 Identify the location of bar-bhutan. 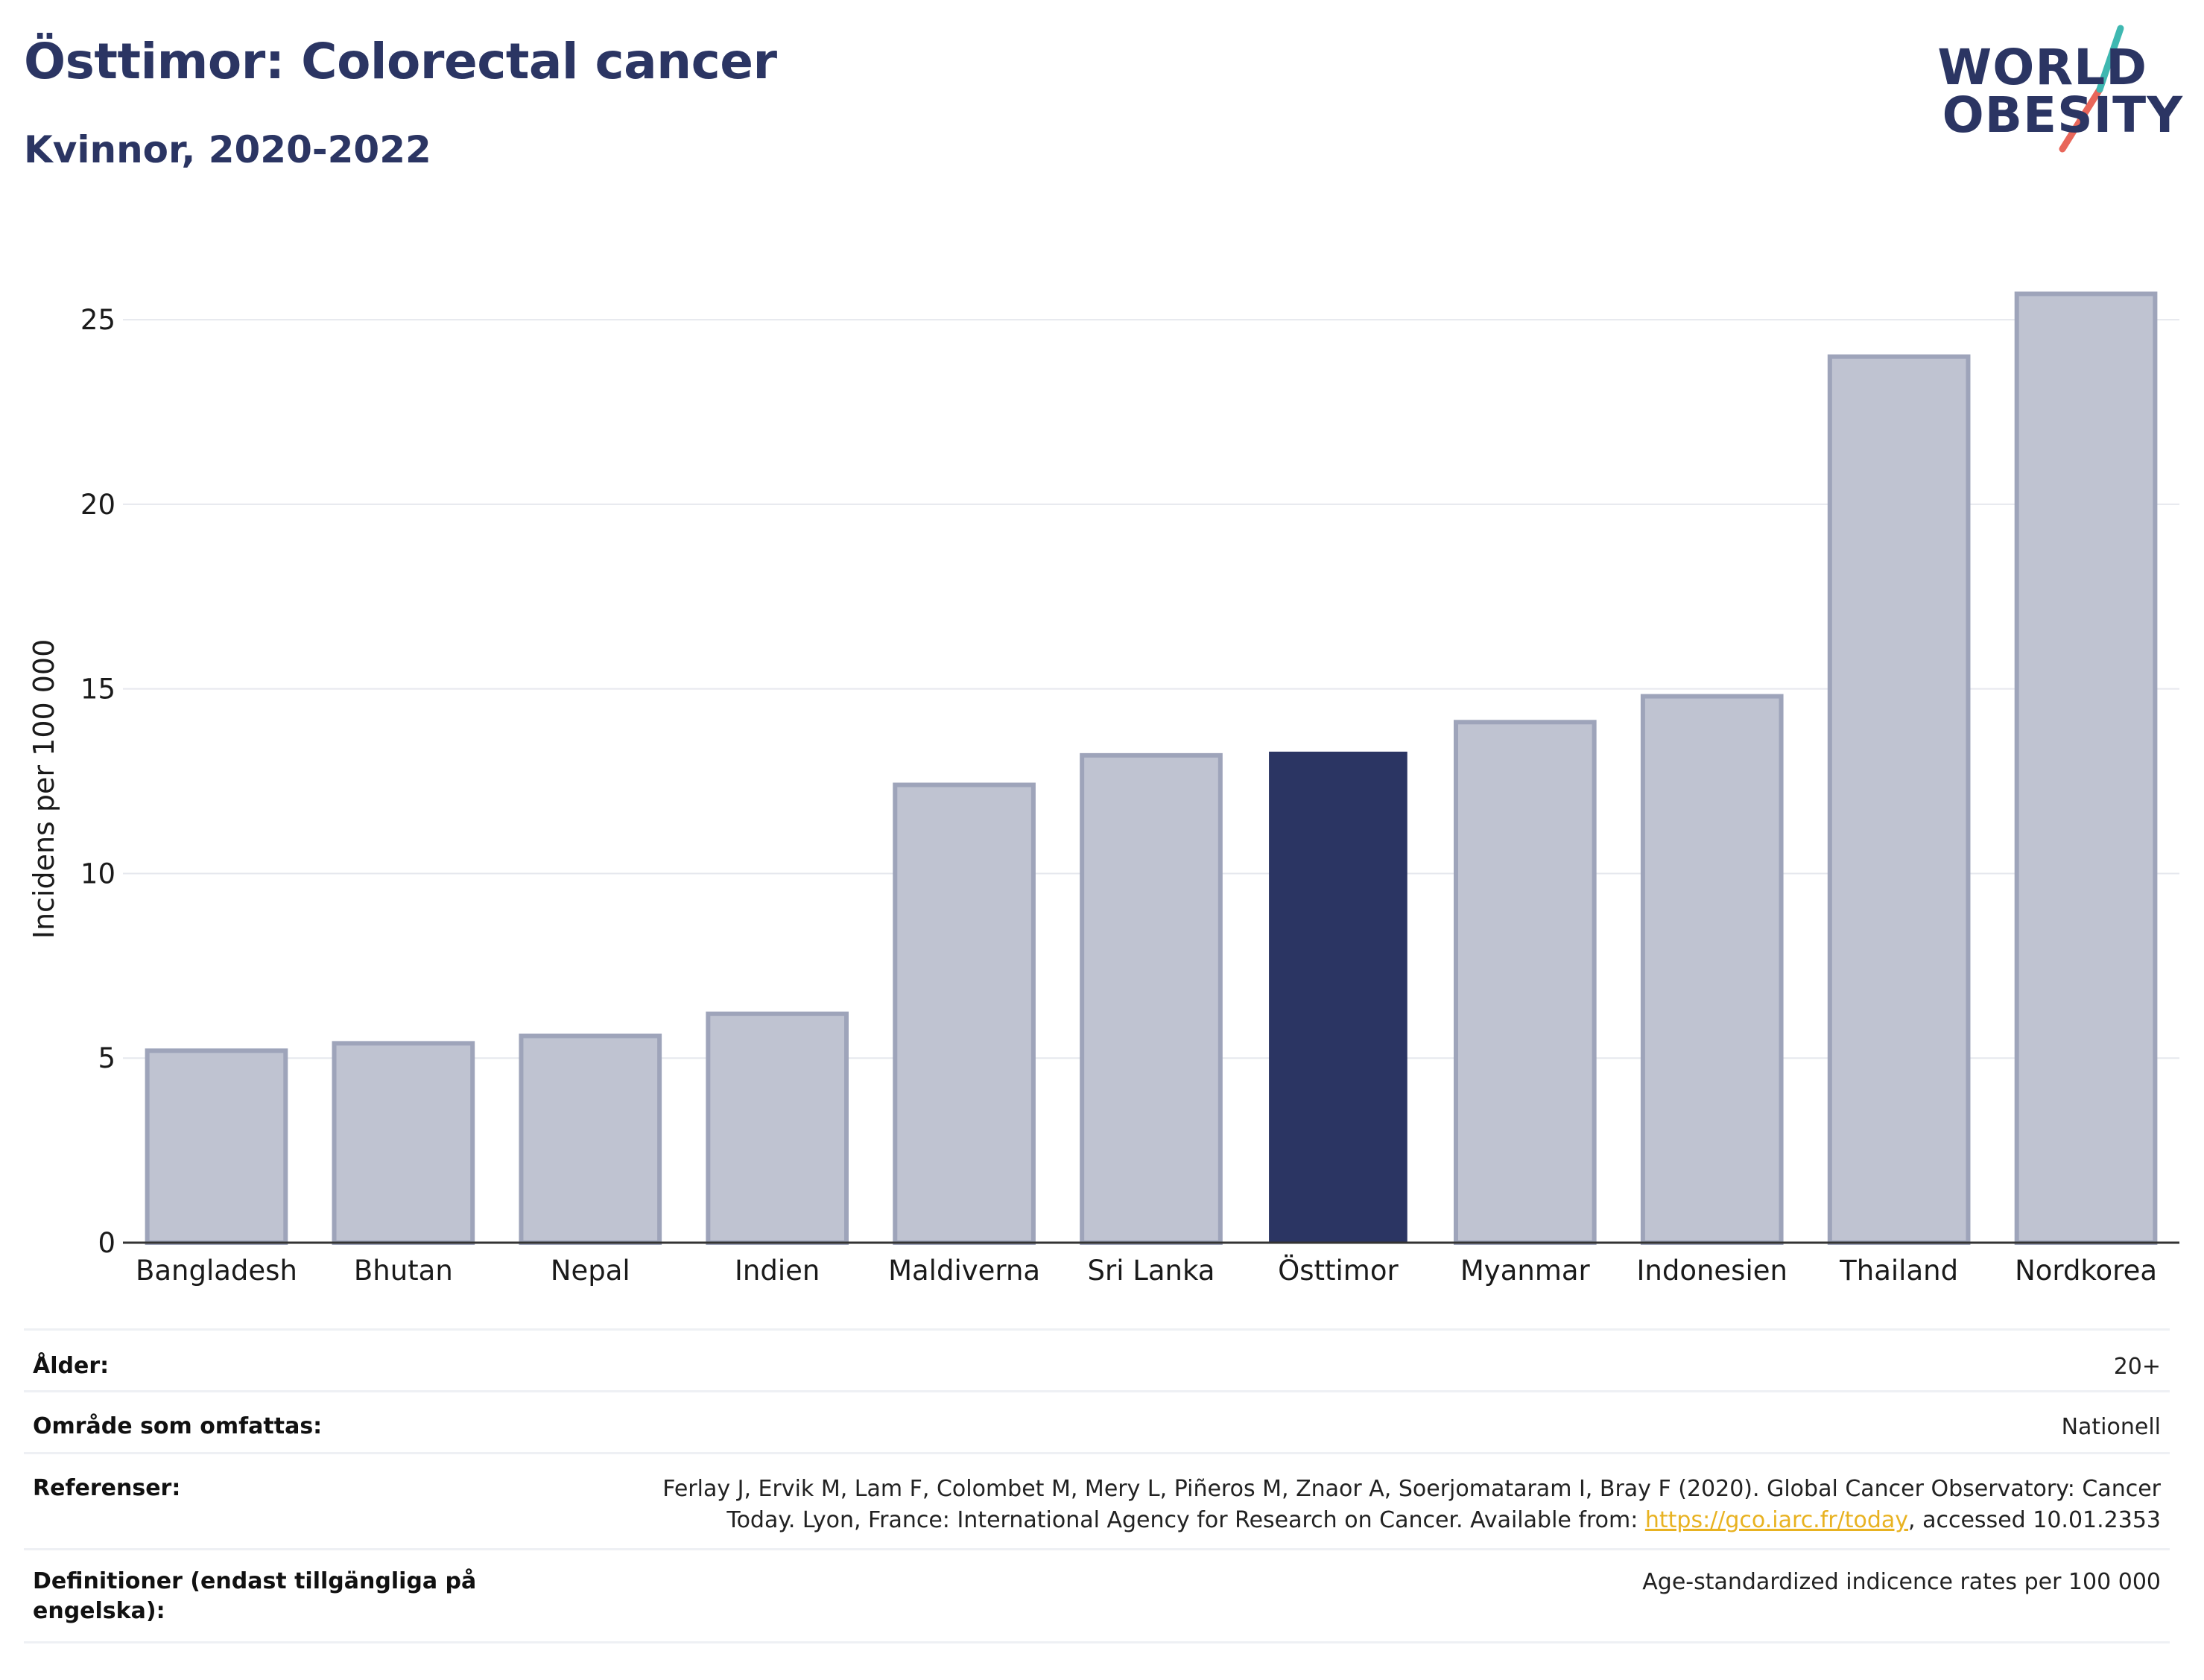
(403, 1143).